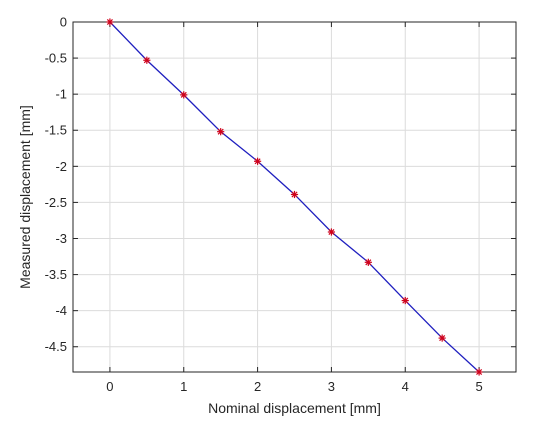  I want to click on x-tick-label: 3, so click(331, 386).